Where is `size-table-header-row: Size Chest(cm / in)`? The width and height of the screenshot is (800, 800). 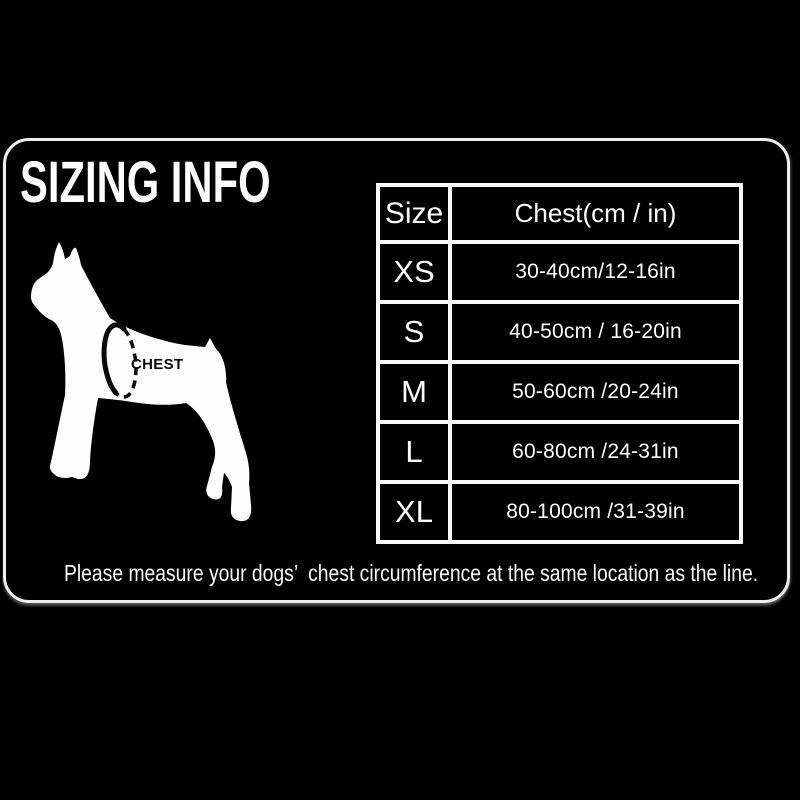 size-table-header-row: Size Chest(cm / in) is located at coordinates (559, 213).